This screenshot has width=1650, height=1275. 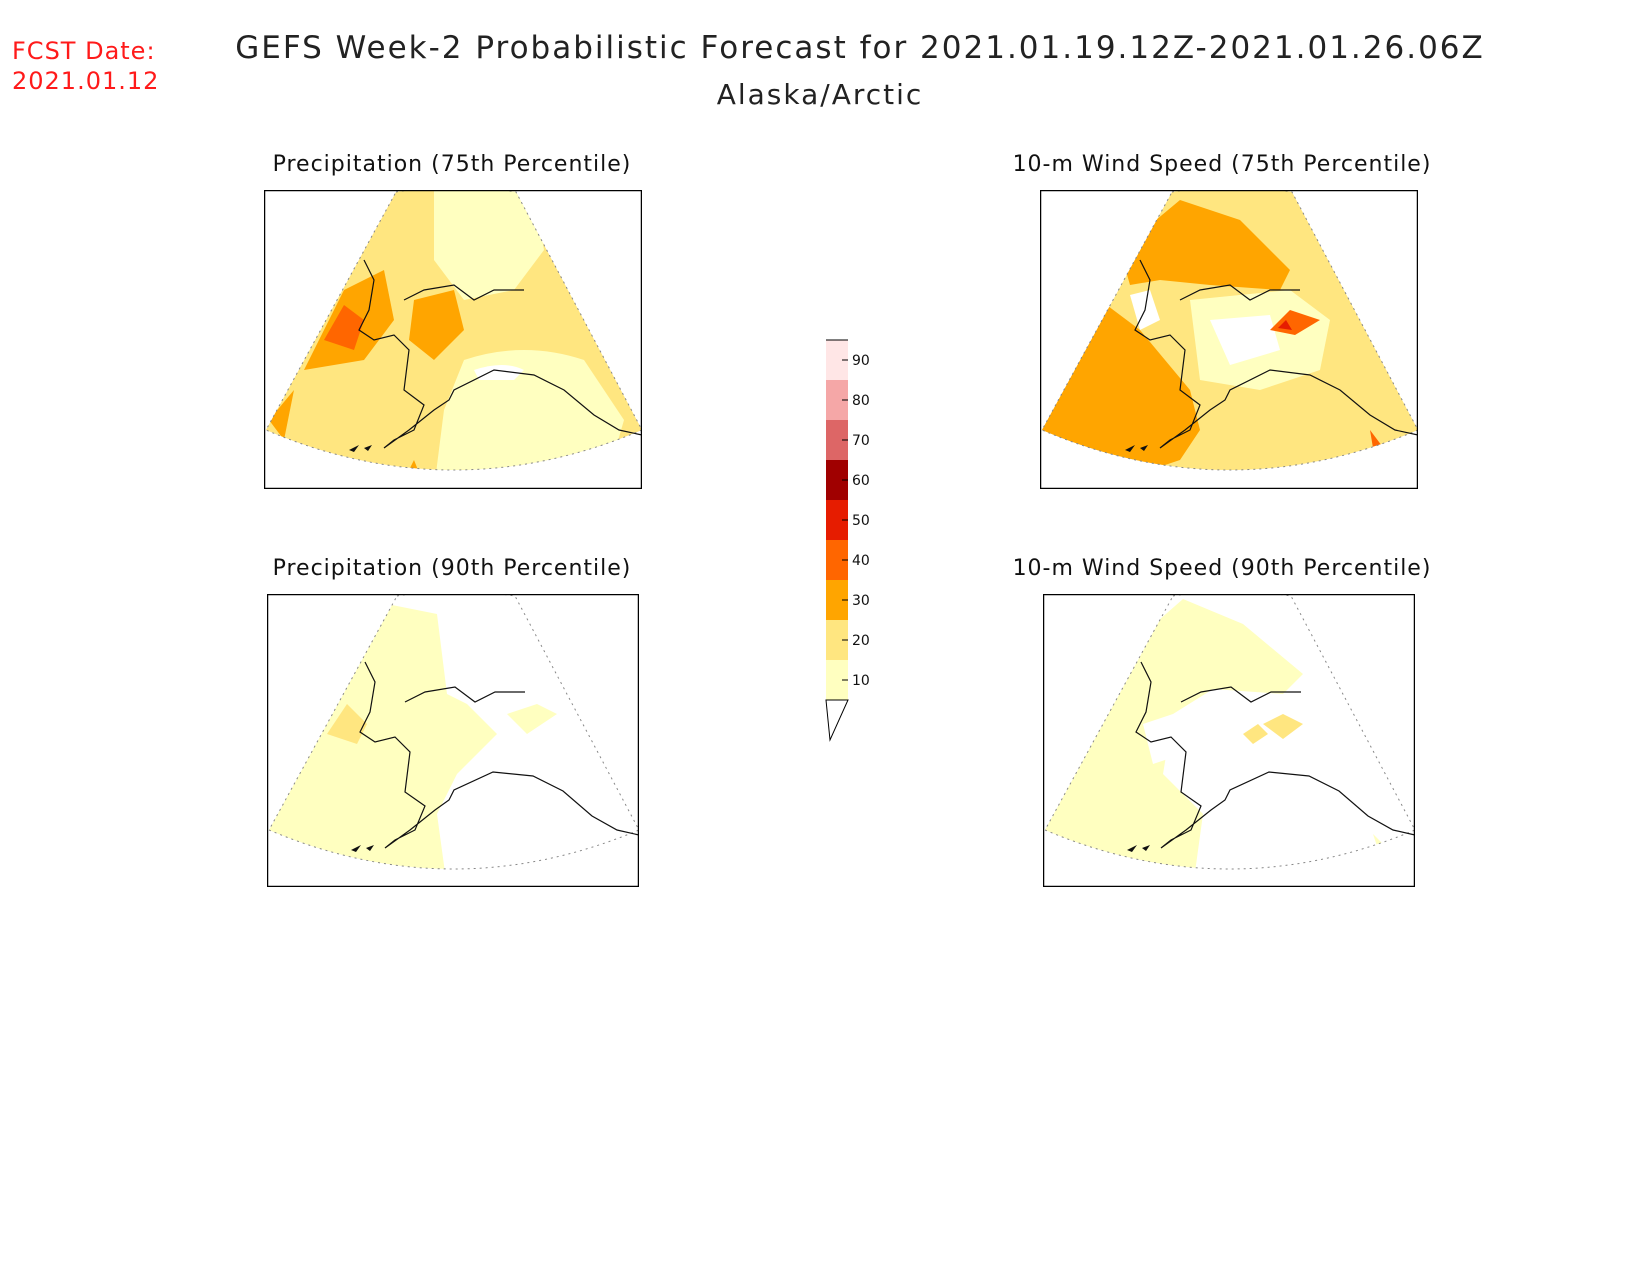 What do you see at coordinates (837, 720) in the screenshot?
I see `legend-bottom-end` at bounding box center [837, 720].